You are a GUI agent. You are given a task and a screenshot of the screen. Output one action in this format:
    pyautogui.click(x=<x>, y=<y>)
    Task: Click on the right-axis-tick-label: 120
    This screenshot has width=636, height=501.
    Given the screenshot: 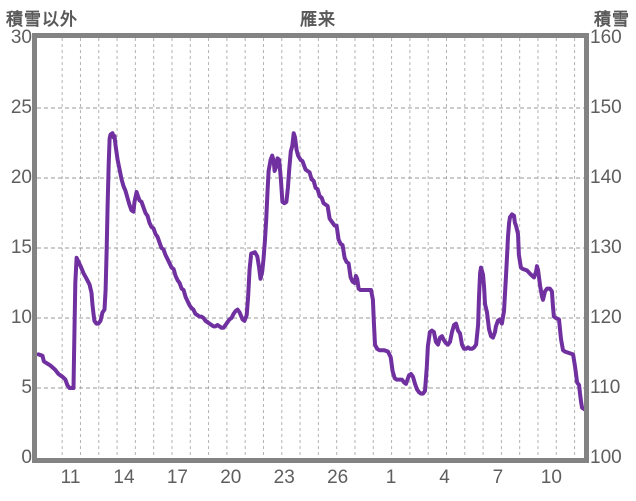 What is the action you would take?
    pyautogui.click(x=606, y=317)
    